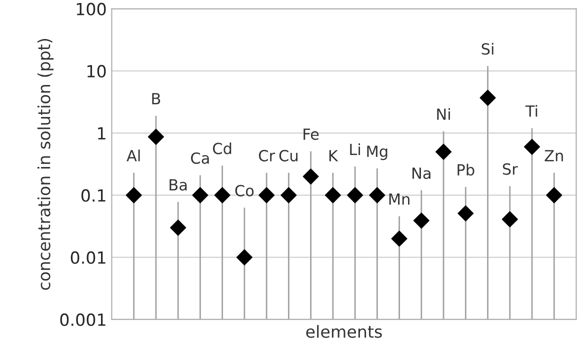 The width and height of the screenshot is (588, 353). What do you see at coordinates (91, 9) in the screenshot?
I see `y-tick-label: 100` at bounding box center [91, 9].